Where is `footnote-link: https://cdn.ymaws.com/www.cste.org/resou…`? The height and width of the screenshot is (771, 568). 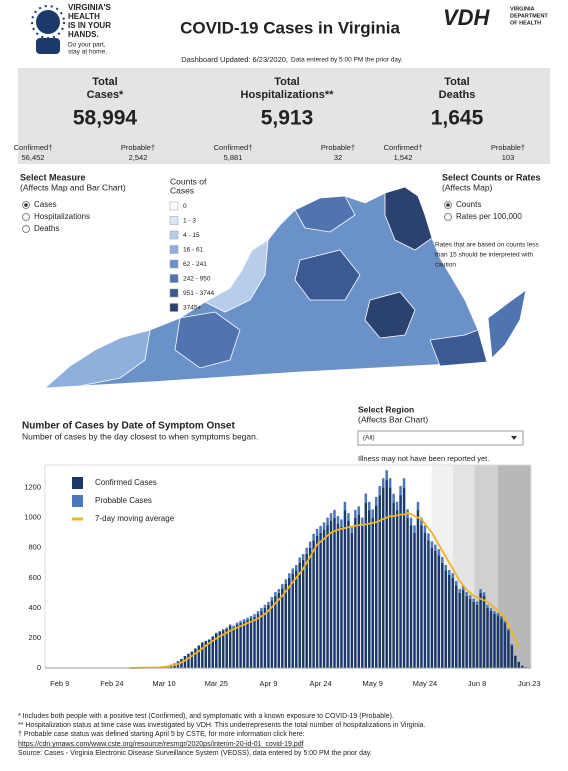
footnote-link: https://cdn.ymaws.com/www.cste.org/resou… is located at coordinates (161, 744).